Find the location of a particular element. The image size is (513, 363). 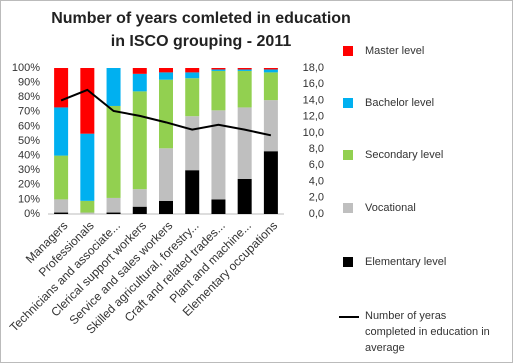

legend-label: Master level is located at coordinates (395, 51).